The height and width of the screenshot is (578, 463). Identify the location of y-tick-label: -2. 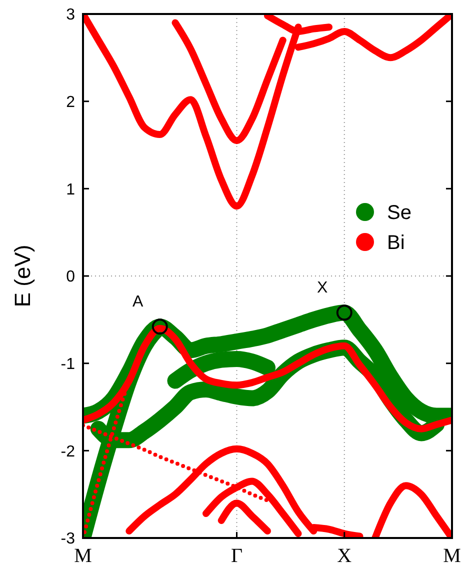
(68, 451).